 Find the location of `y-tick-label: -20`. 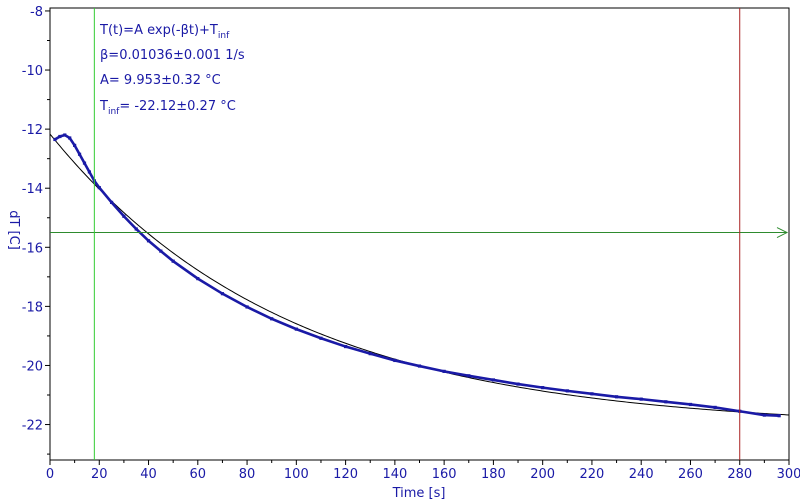

y-tick-label: -20 is located at coordinates (32, 366).